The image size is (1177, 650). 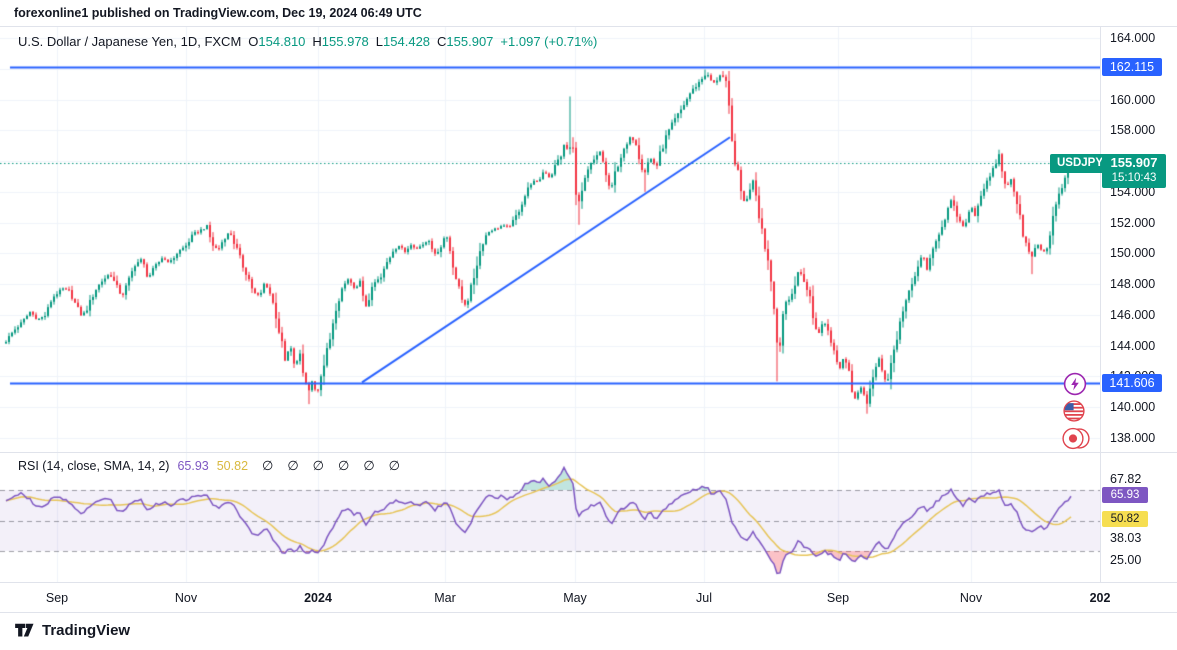 What do you see at coordinates (445, 598) in the screenshot?
I see `time-label: Mar` at bounding box center [445, 598].